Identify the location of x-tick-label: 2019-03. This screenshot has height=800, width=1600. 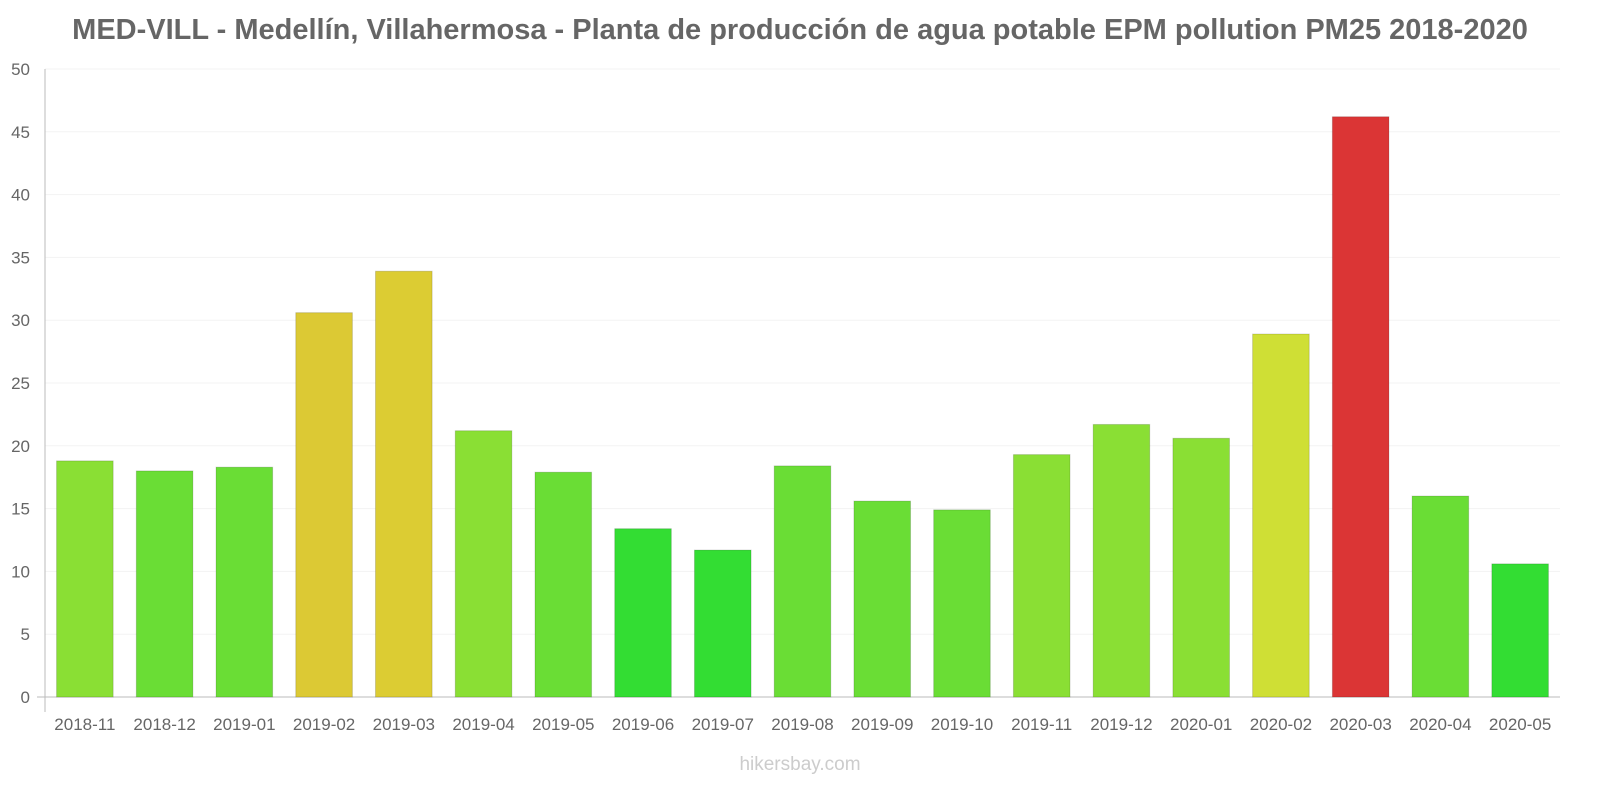
(404, 724).